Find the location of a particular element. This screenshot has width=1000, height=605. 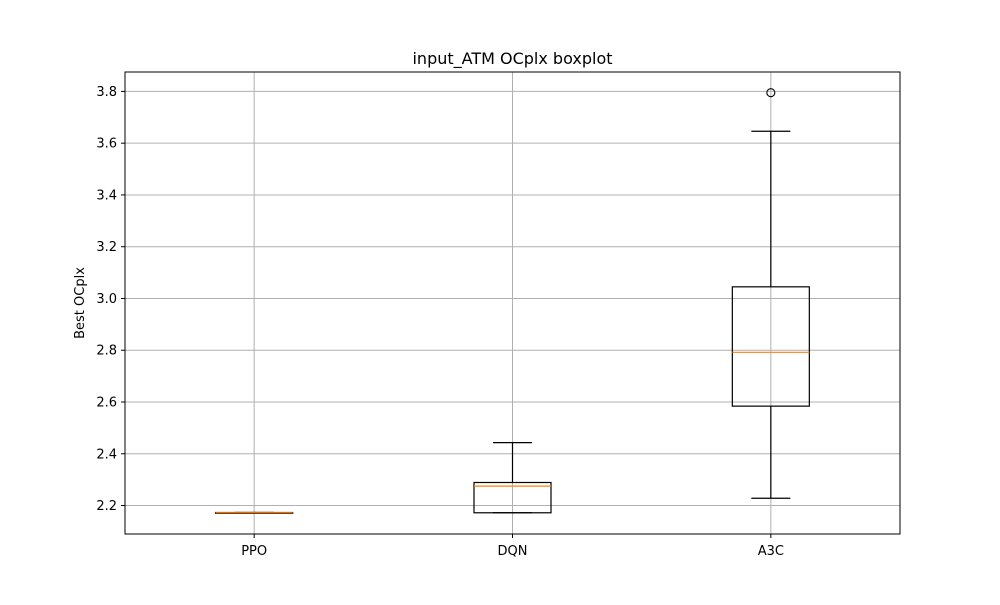

y-axis-label: Best OCplx is located at coordinates (80, 303).